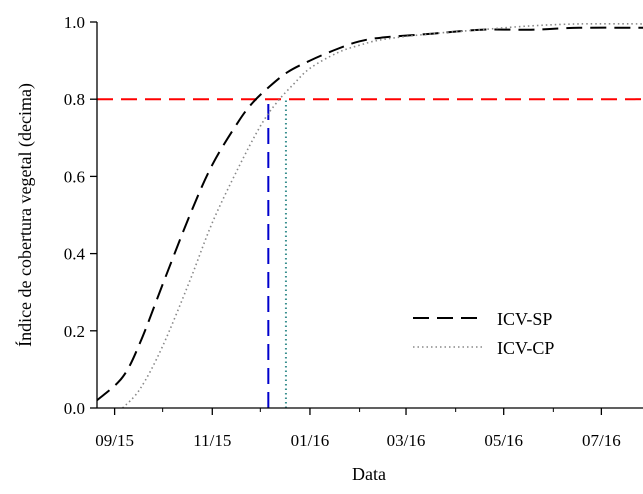 The image size is (643, 494). I want to click on legend: ICV-SP ICV-CP, so click(483, 333).